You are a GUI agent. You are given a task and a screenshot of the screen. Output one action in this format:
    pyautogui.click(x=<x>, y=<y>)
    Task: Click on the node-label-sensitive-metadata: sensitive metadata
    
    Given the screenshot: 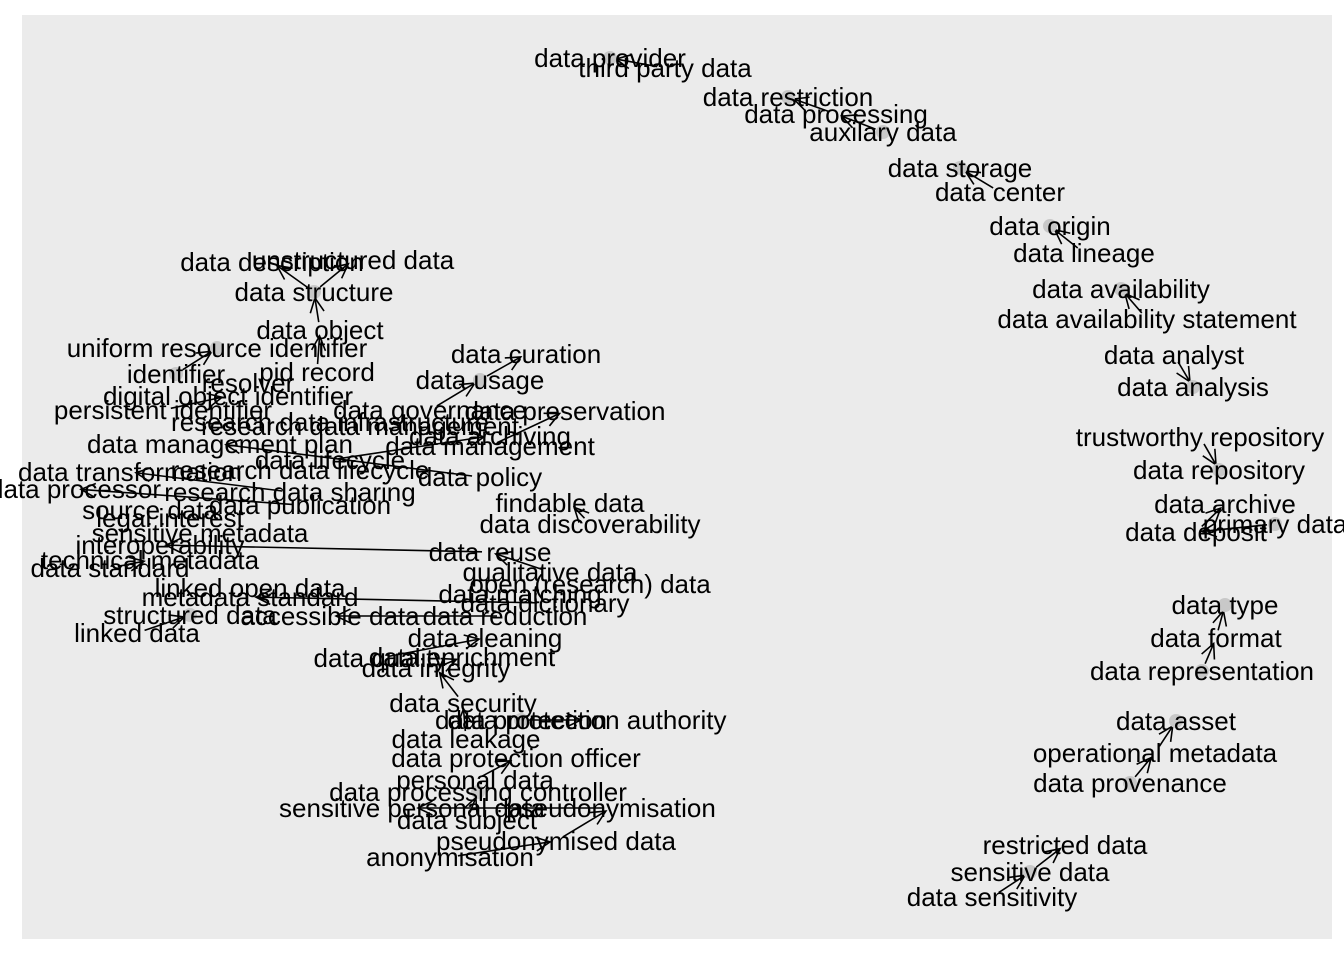 What is the action you would take?
    pyautogui.click(x=200, y=533)
    